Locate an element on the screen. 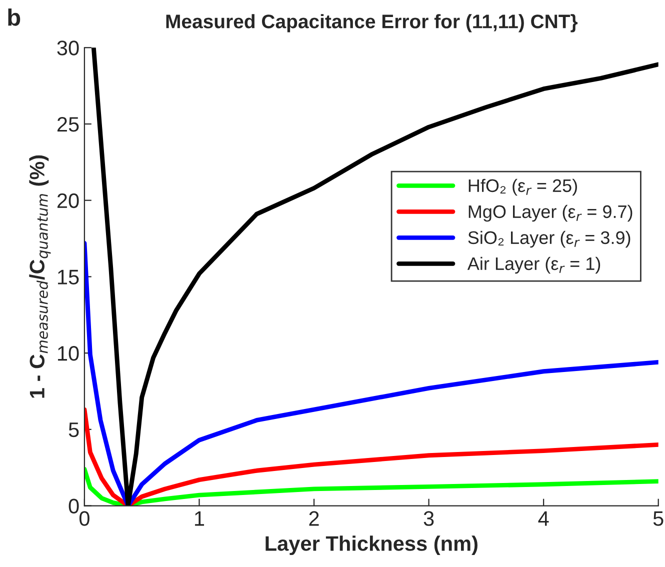 The height and width of the screenshot is (567, 665). x-axis-title: Layer Thickness (nm) is located at coordinates (372, 546).